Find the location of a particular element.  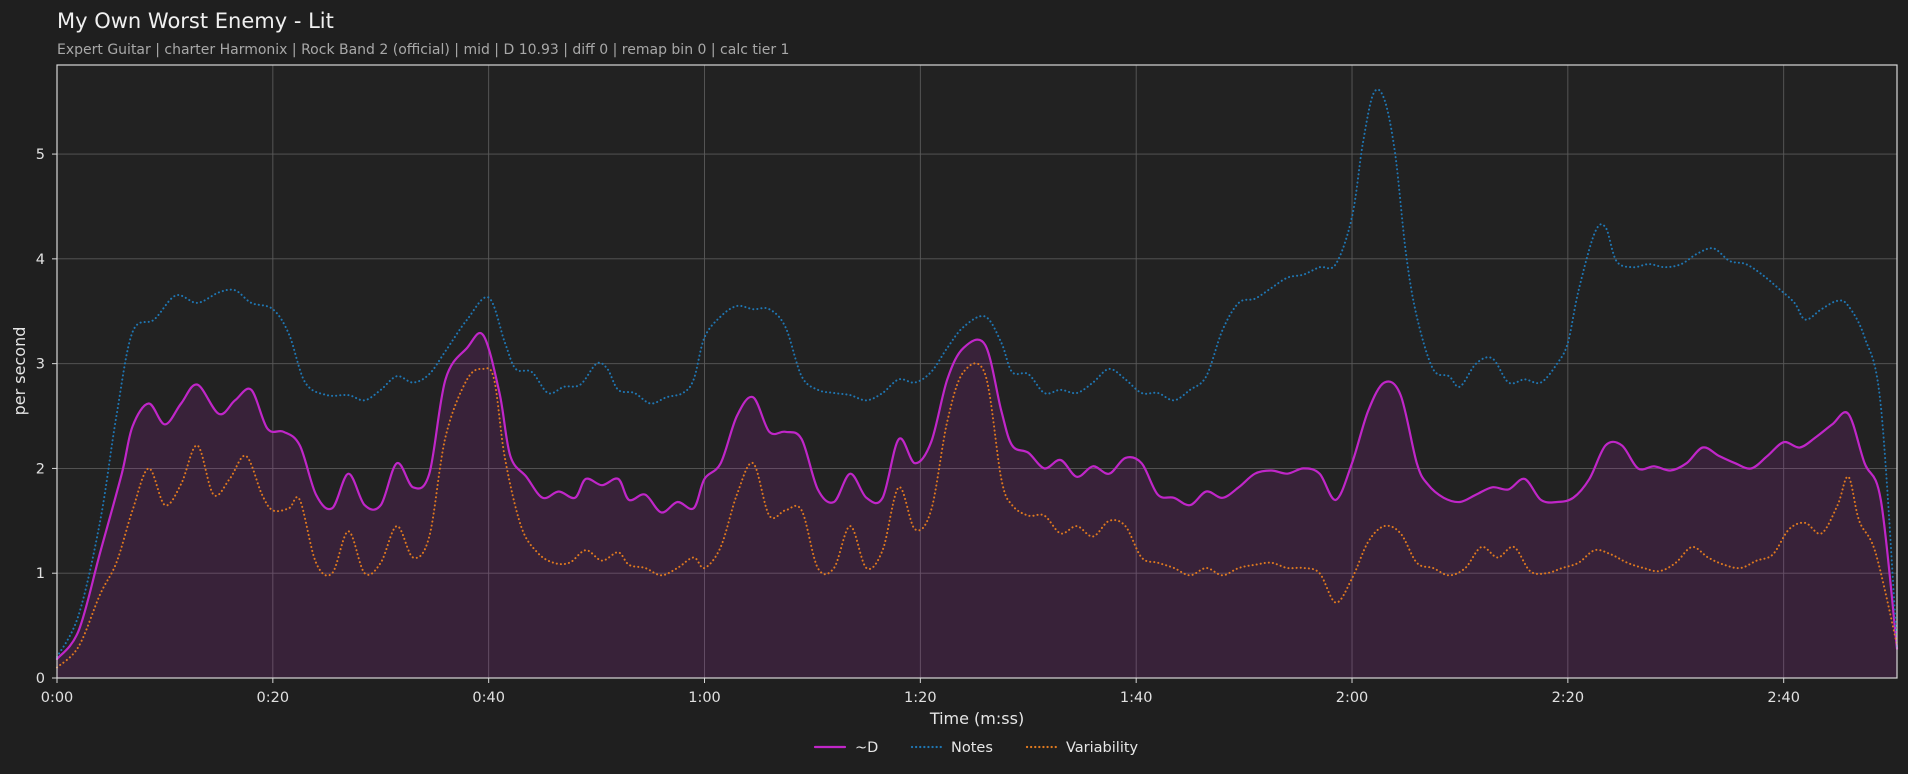

y-tick-label: 0 is located at coordinates (40, 679).